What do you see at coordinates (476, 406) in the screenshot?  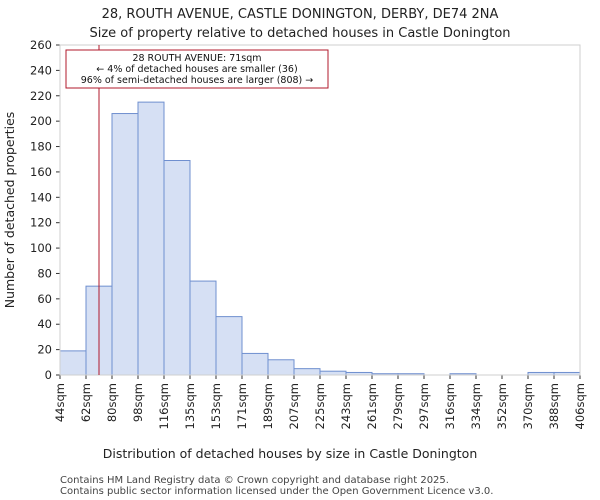 I see `x-tick-label: 334sqm` at bounding box center [476, 406].